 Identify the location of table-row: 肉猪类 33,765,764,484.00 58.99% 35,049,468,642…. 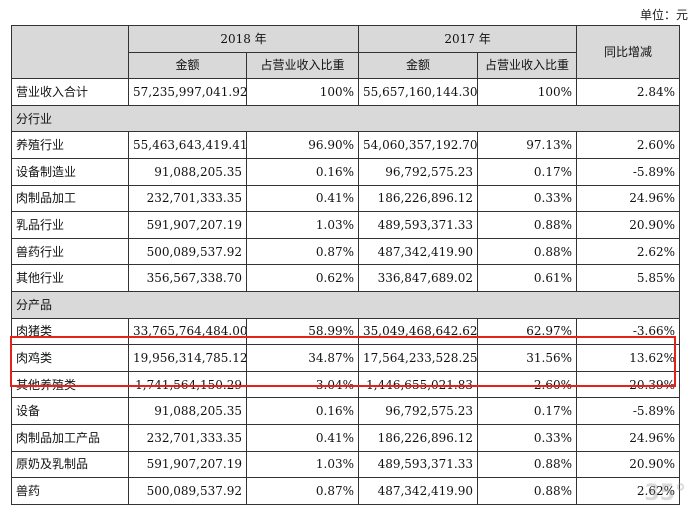
(346, 331).